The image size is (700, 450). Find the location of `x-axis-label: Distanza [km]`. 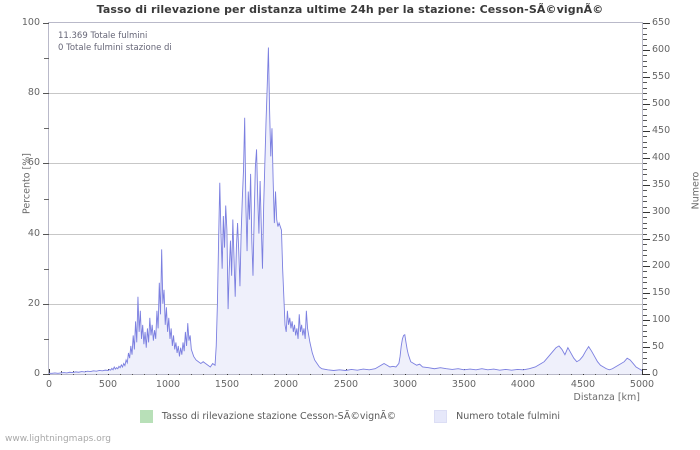

x-axis-label: Distanza [km] is located at coordinates (606, 397).